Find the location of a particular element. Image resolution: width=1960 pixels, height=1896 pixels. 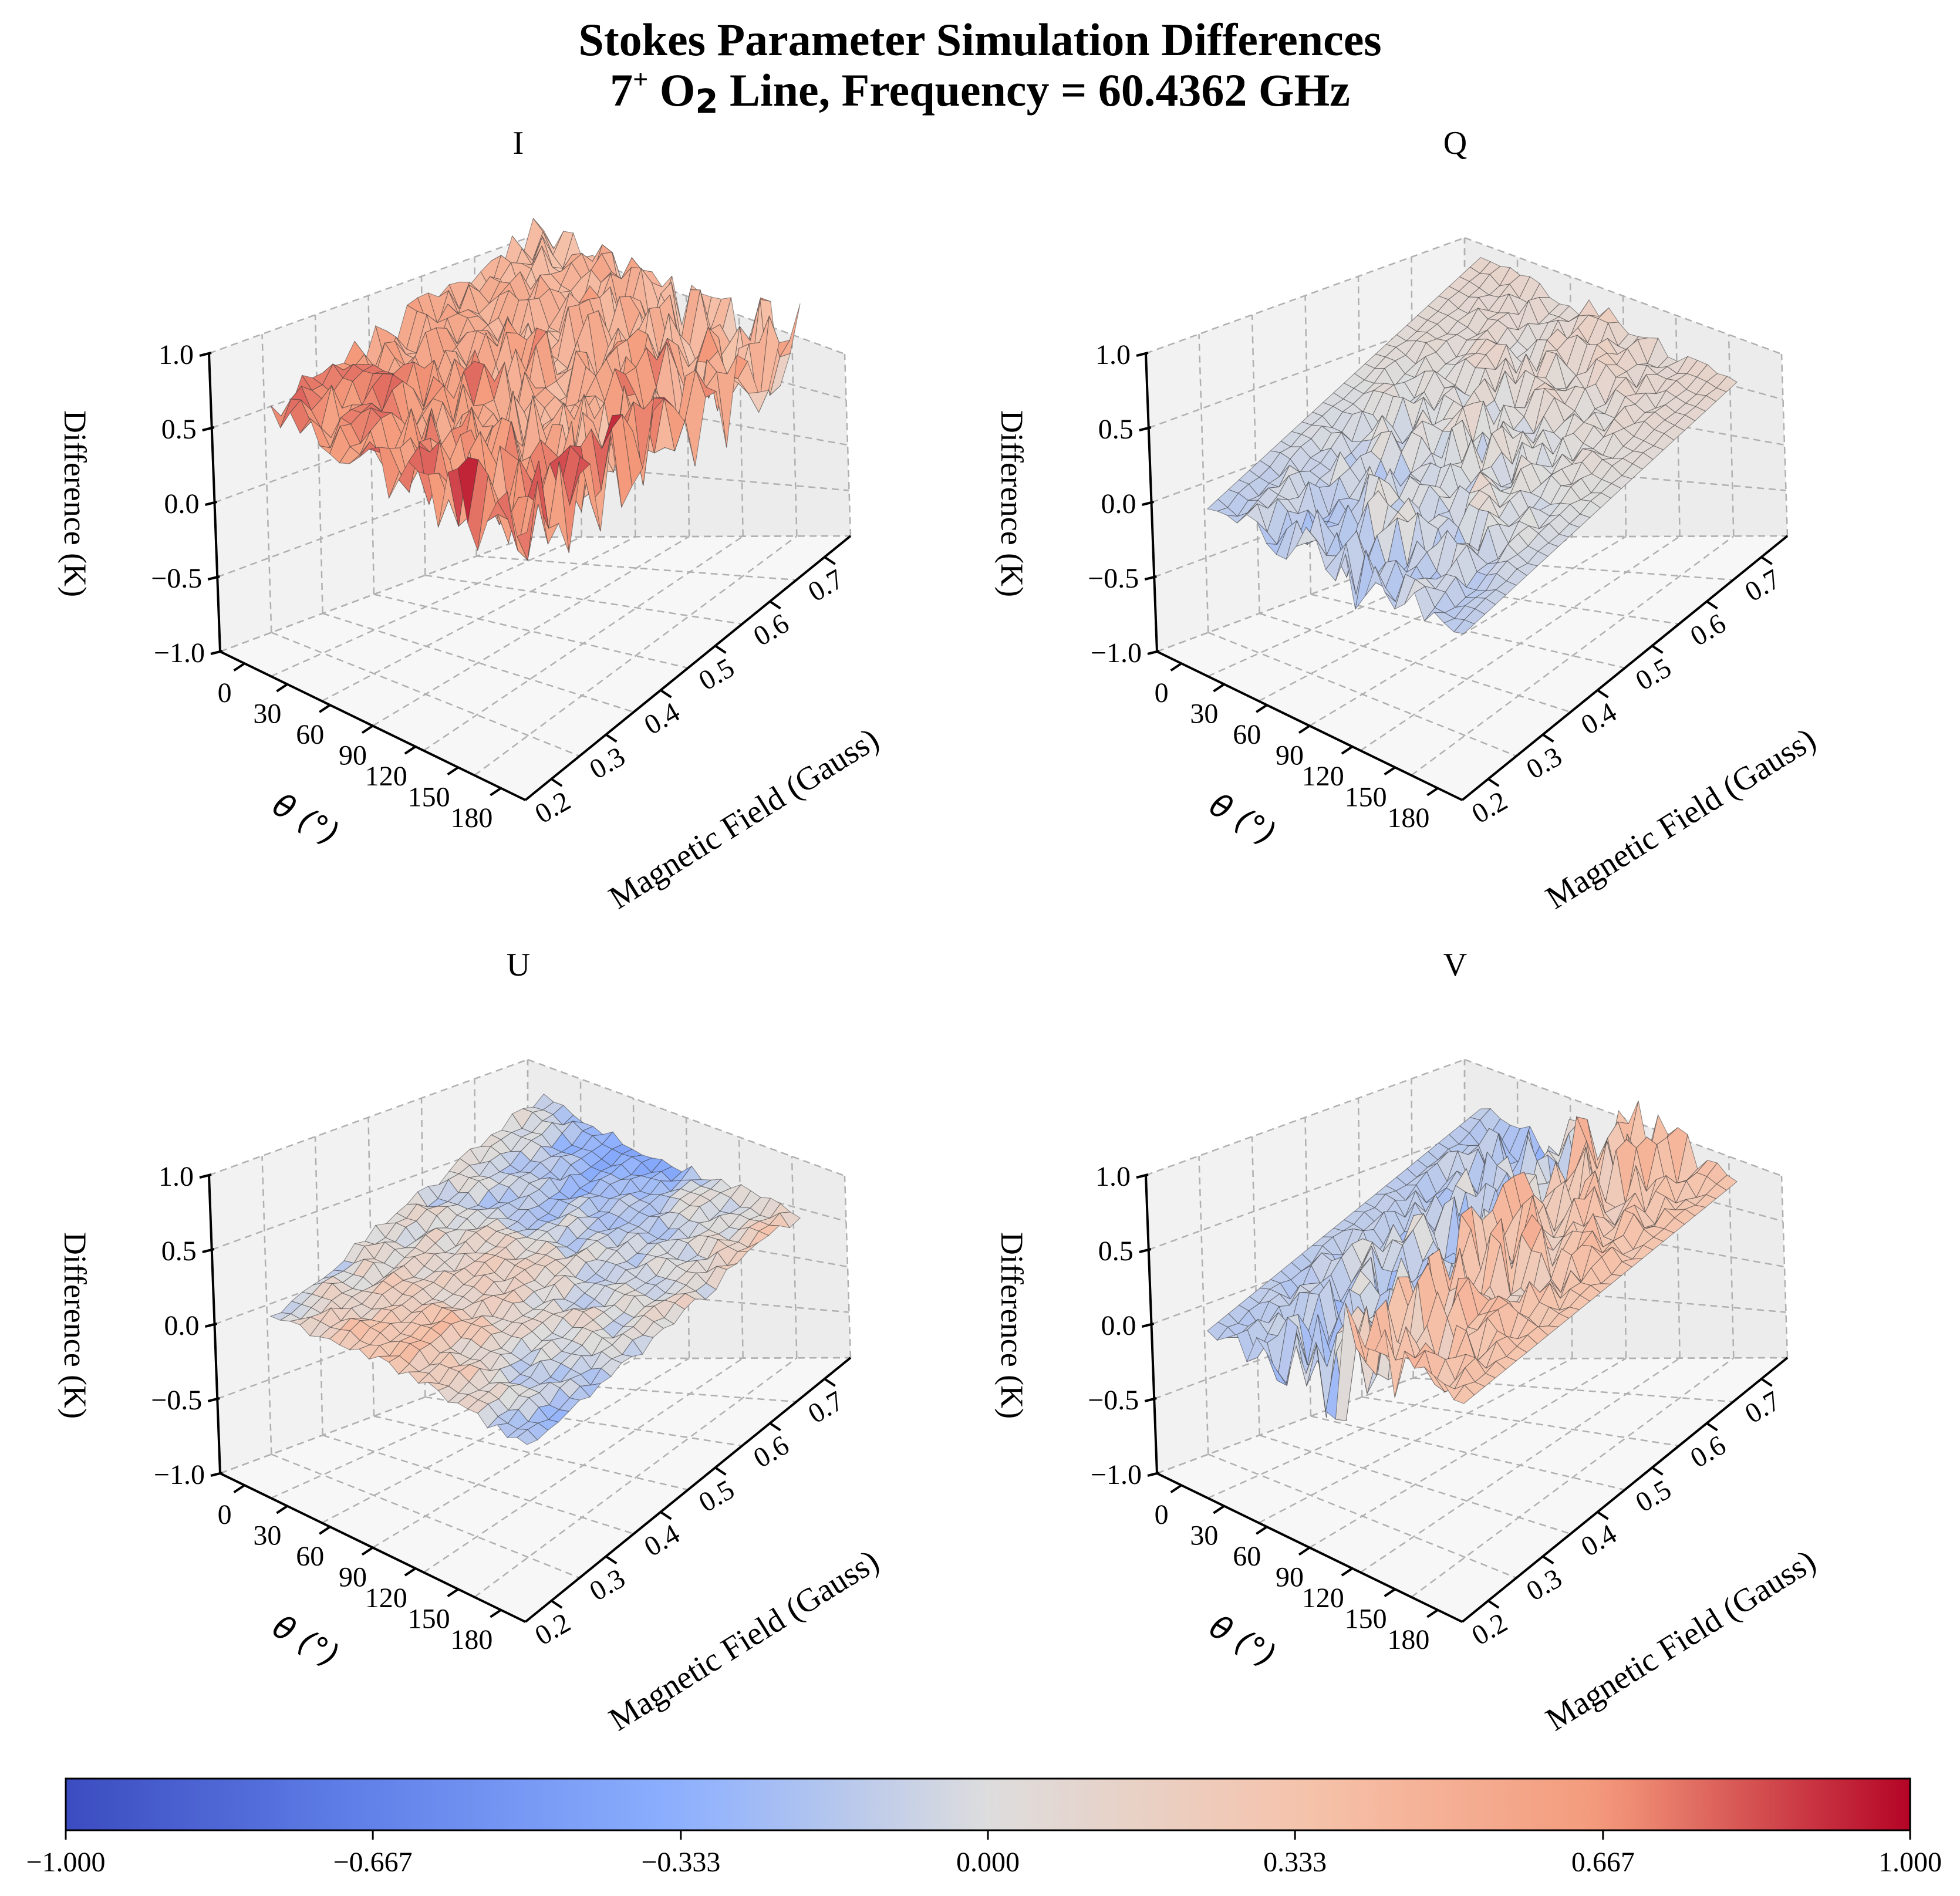

field-axis-line is located at coordinates (1625, 668).